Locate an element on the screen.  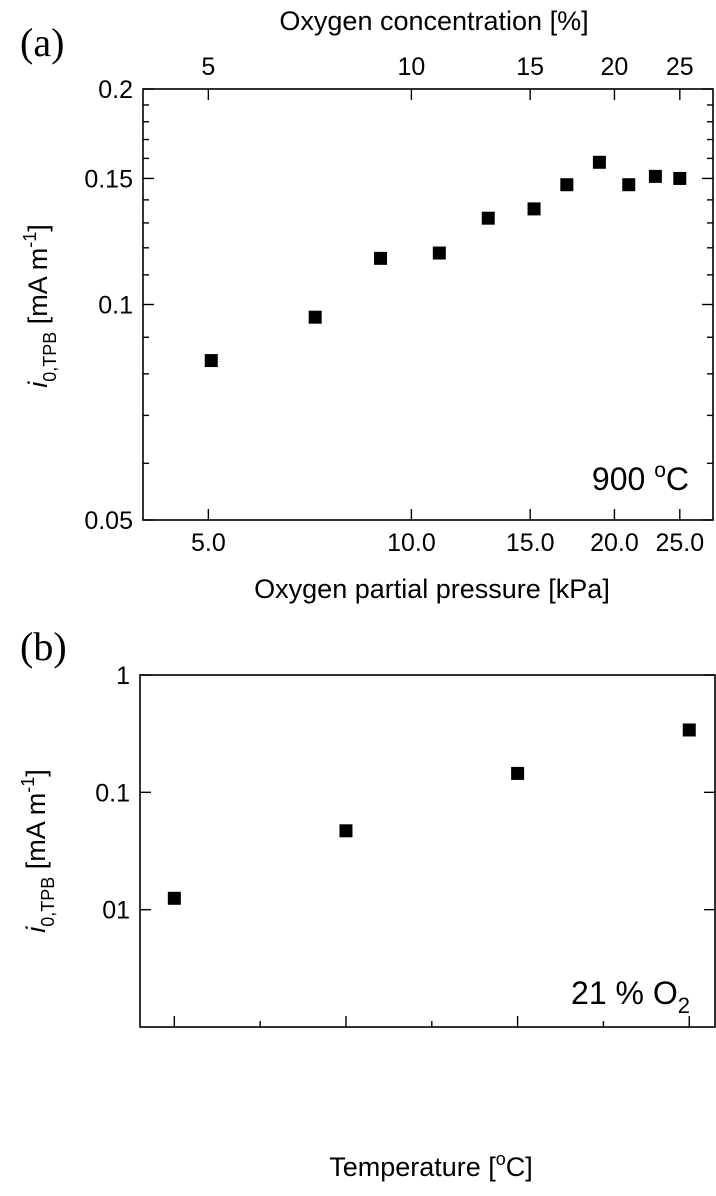
panel-b-y-tick-label: 1 is located at coordinates (123, 676).